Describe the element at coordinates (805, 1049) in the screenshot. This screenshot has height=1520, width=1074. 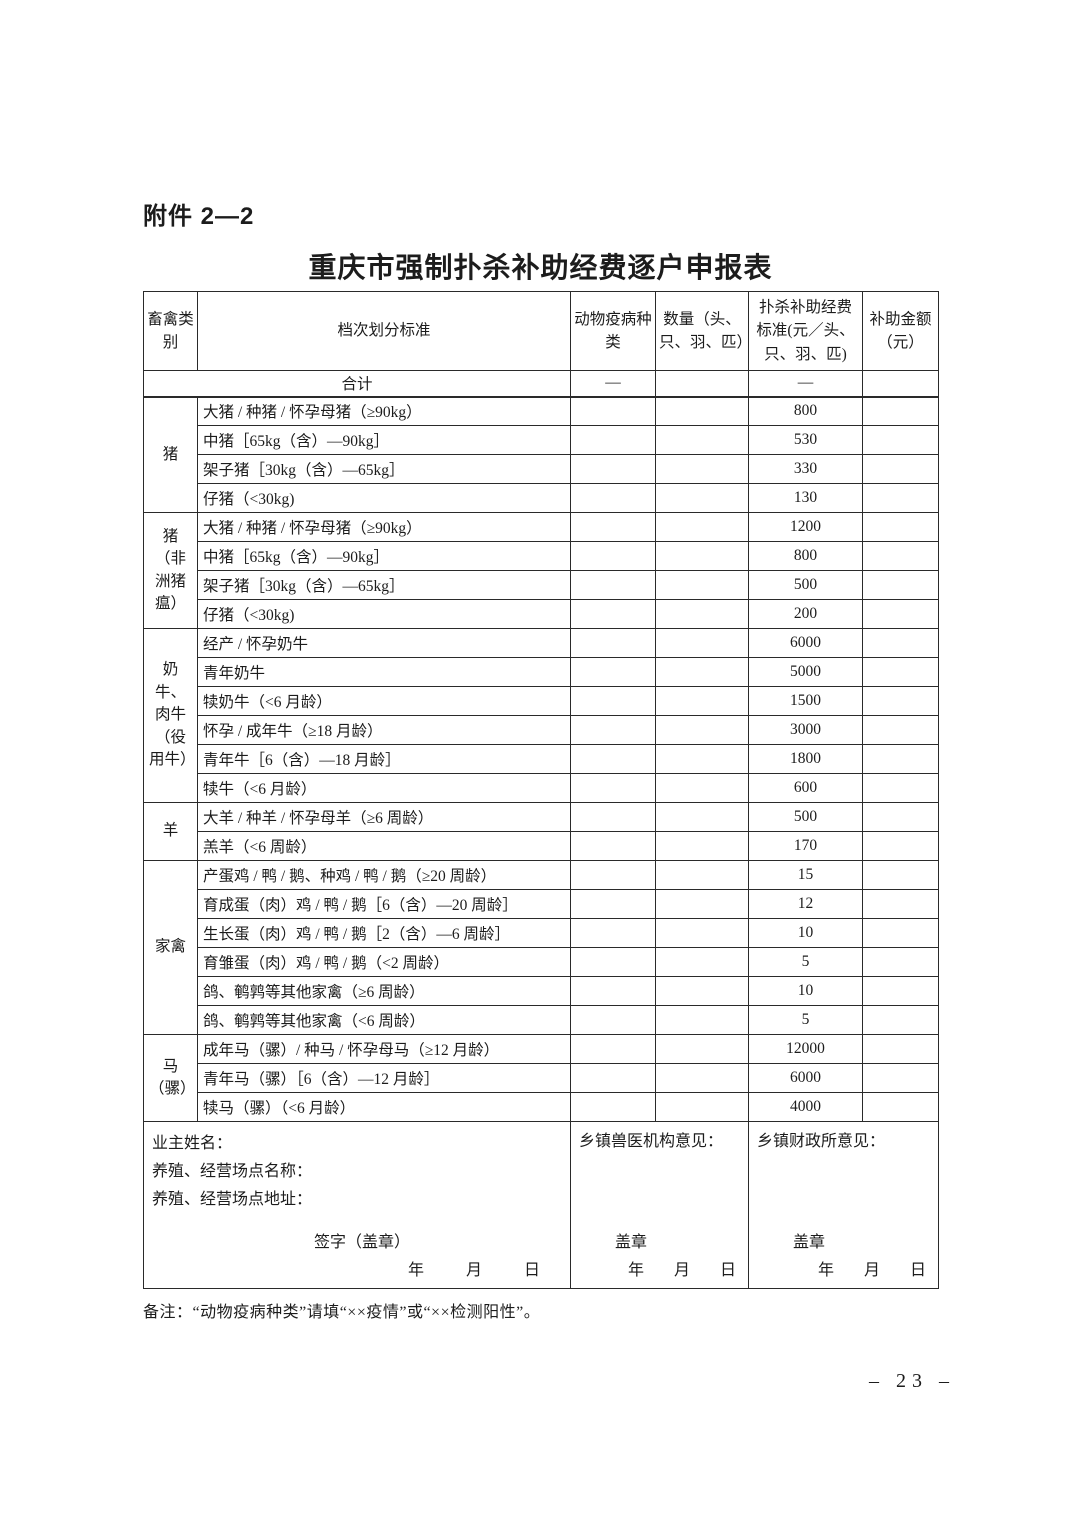
I see `standard-cell: 12000` at that location.